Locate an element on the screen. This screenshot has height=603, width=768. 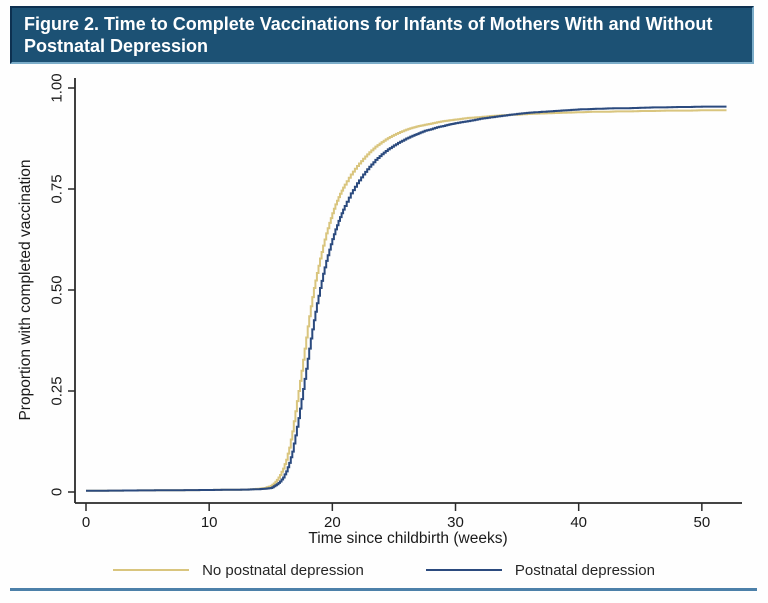
x-tick-label: 20 is located at coordinates (332, 522).